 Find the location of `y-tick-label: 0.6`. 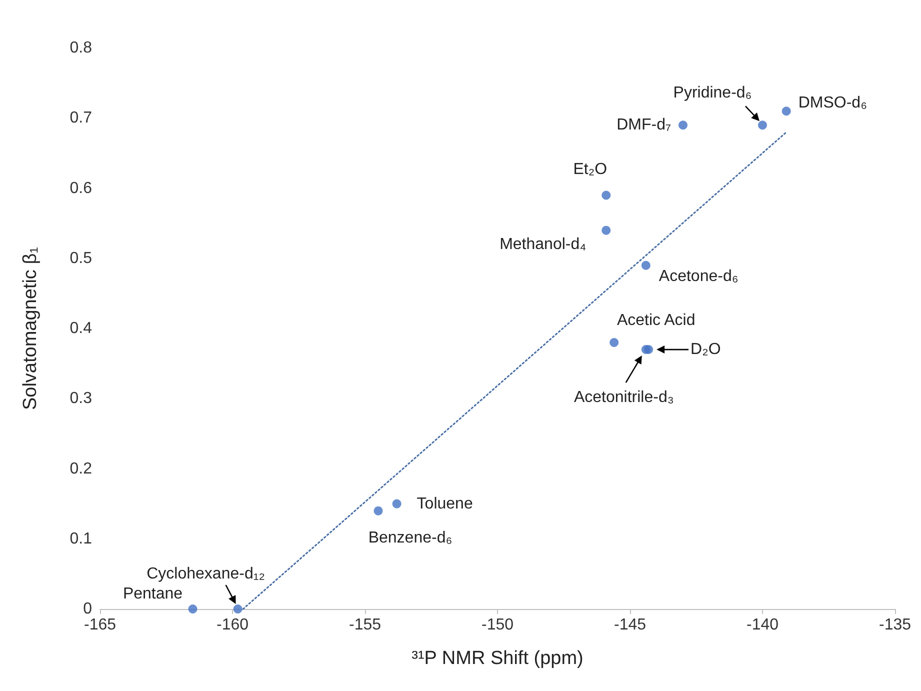

y-tick-label: 0.6 is located at coordinates (81, 188).